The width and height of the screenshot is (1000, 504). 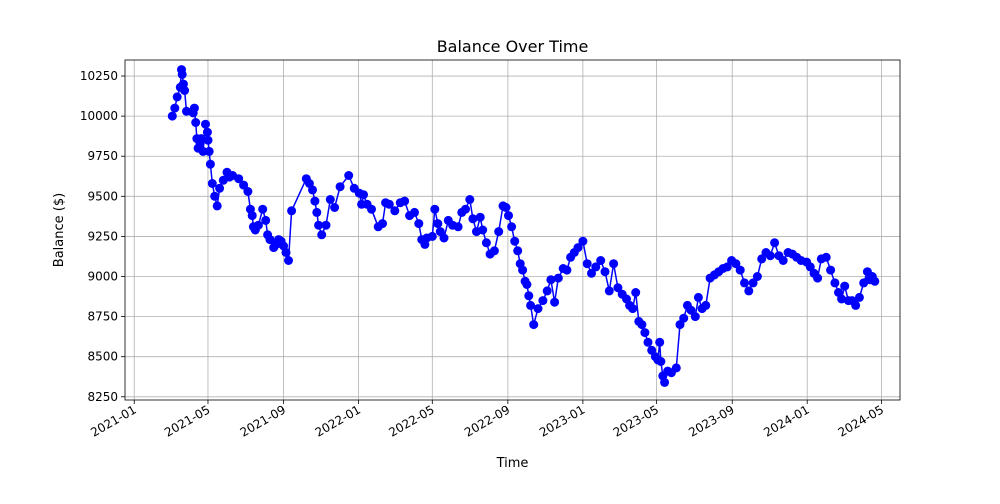 What do you see at coordinates (102, 277) in the screenshot?
I see `y-tick-label: 9000` at bounding box center [102, 277].